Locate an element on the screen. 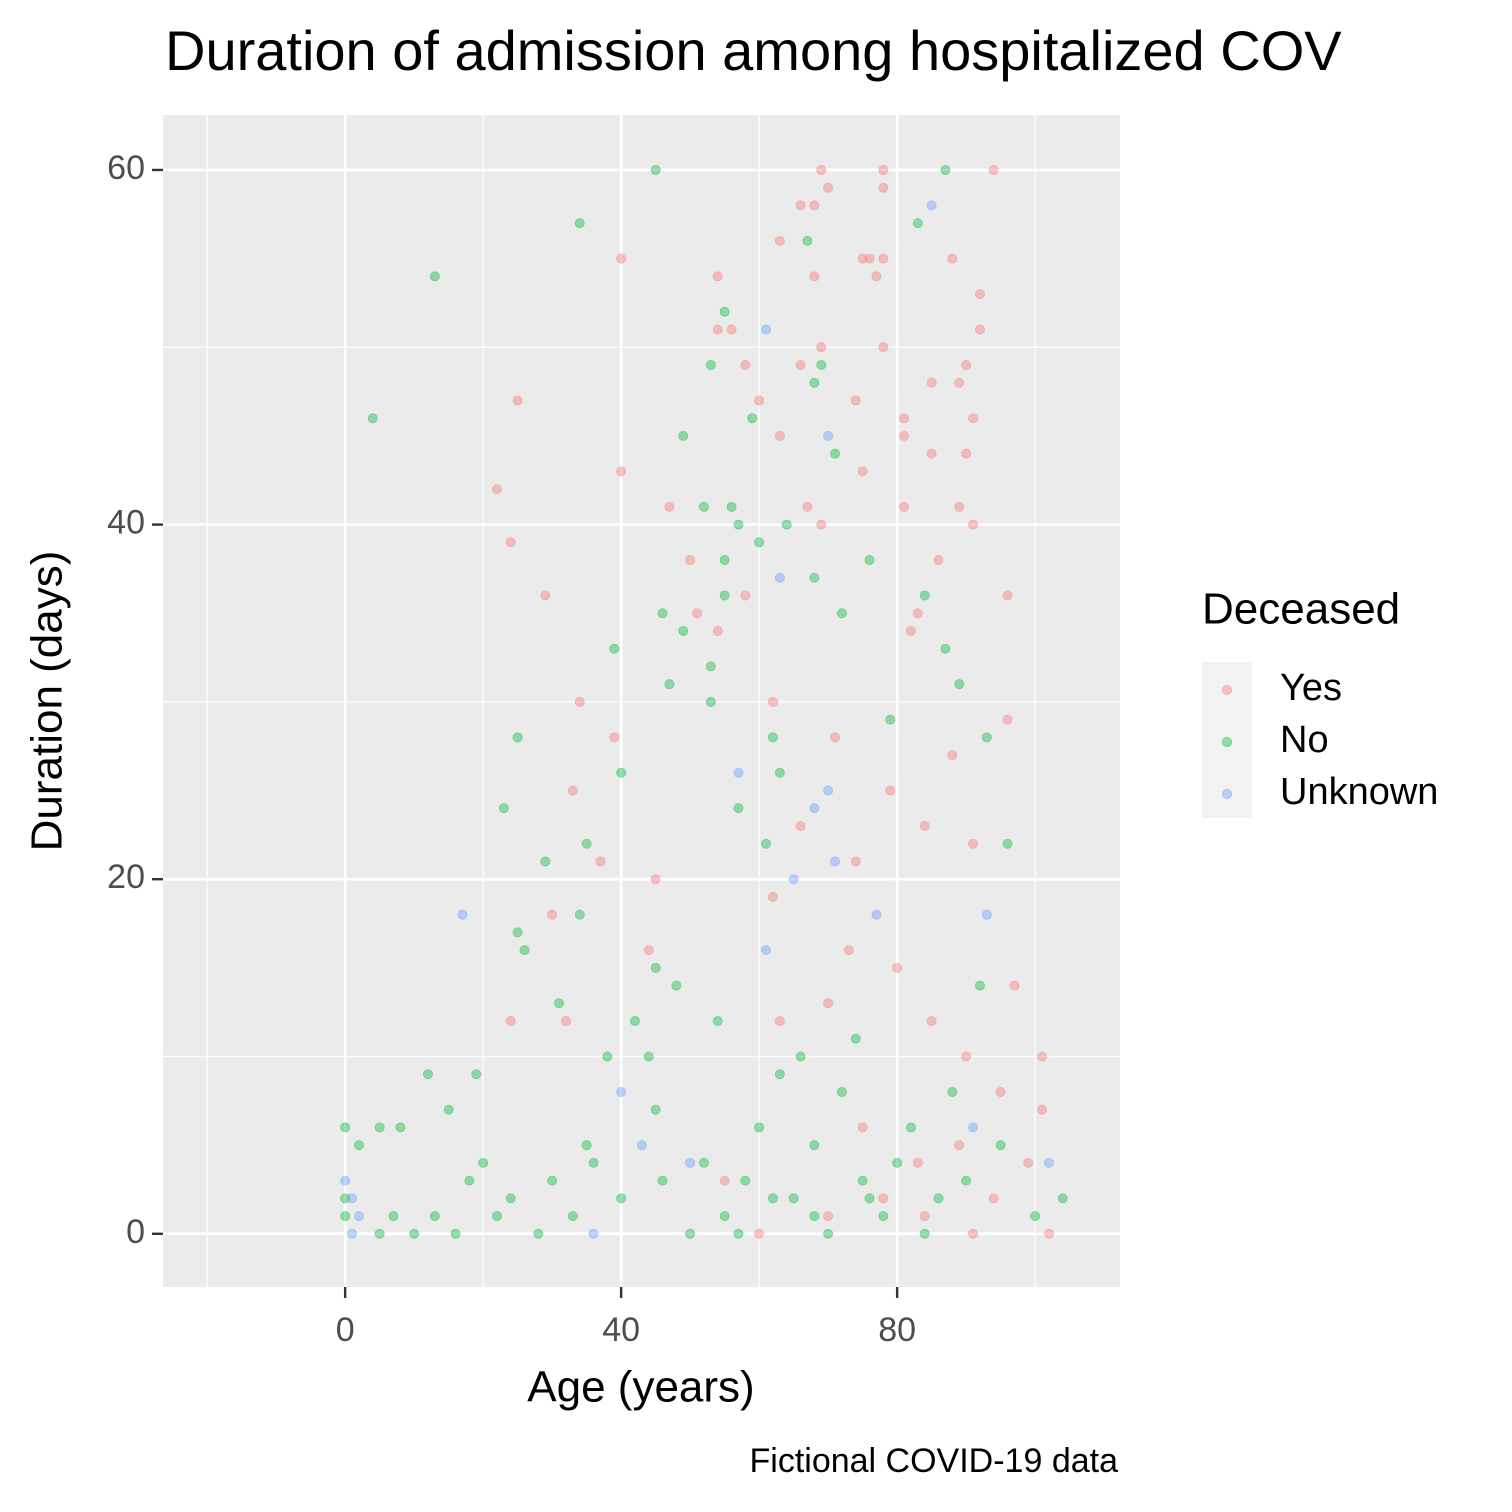 The width and height of the screenshot is (1512, 1512). y-tick-label: 0 is located at coordinates (135, 1232).